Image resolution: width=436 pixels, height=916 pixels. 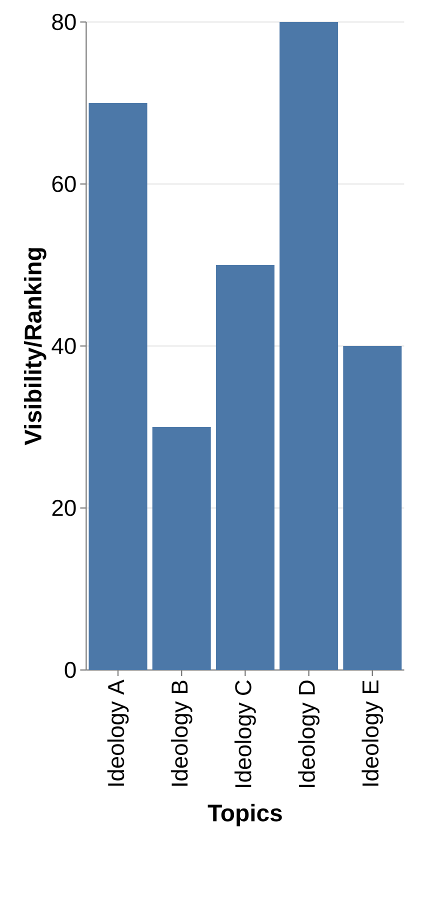 What do you see at coordinates (373, 733) in the screenshot?
I see `x-tick-label: Ideology E` at bounding box center [373, 733].